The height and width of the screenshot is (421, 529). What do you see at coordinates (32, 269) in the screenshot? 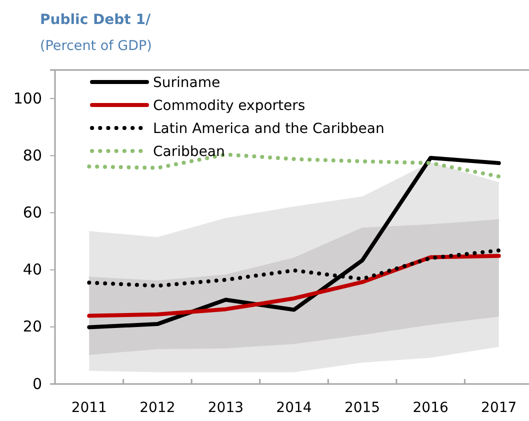
I see `y-tick-label: 40` at bounding box center [32, 269].